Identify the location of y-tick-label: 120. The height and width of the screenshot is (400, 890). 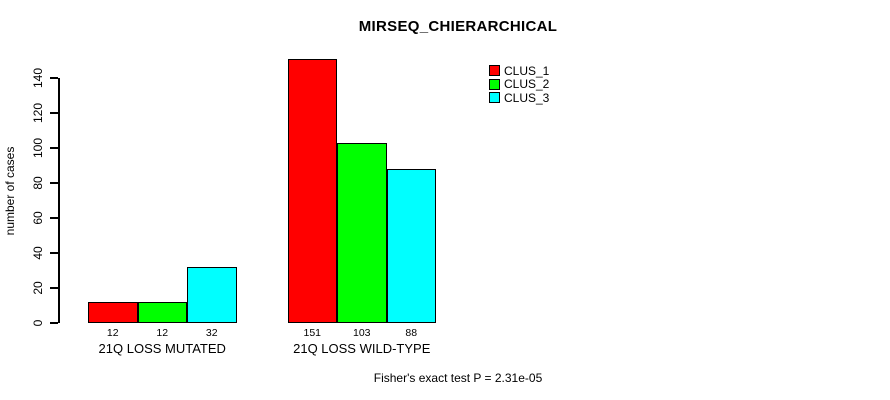
(38, 113).